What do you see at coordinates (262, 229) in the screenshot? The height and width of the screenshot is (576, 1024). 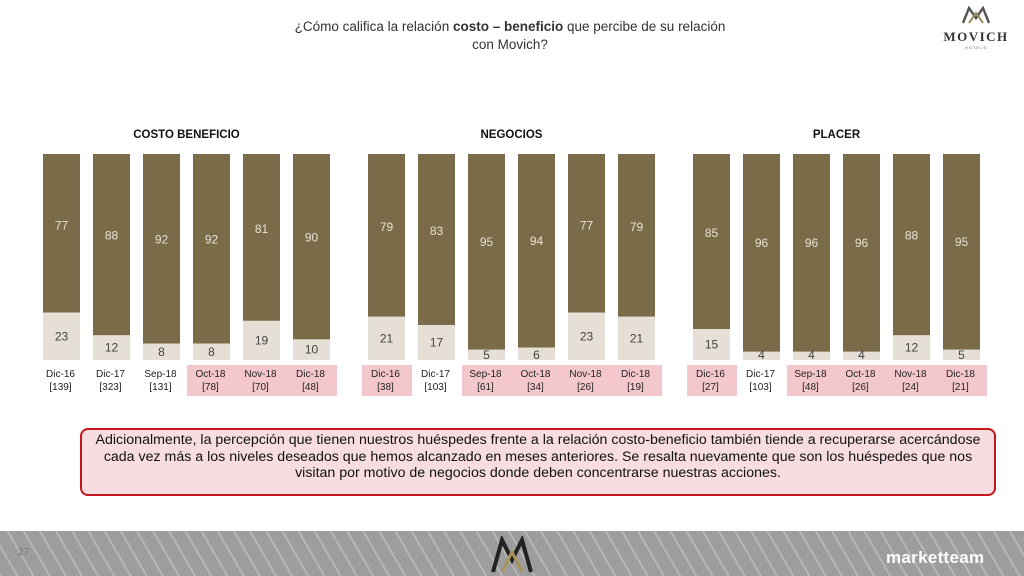 I see `data-label-top: 81` at bounding box center [262, 229].